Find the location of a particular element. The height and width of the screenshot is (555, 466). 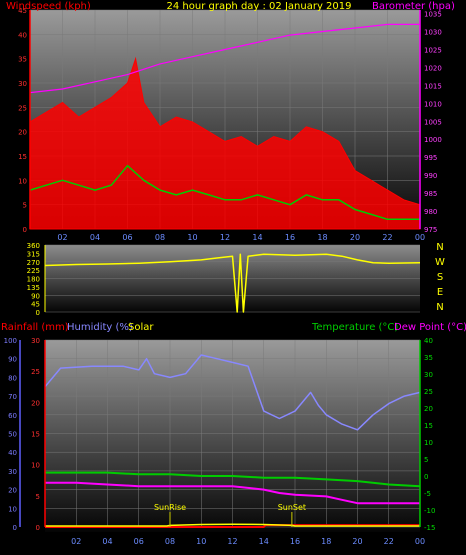

climate-x-tick-label: 20 is located at coordinates (357, 541).